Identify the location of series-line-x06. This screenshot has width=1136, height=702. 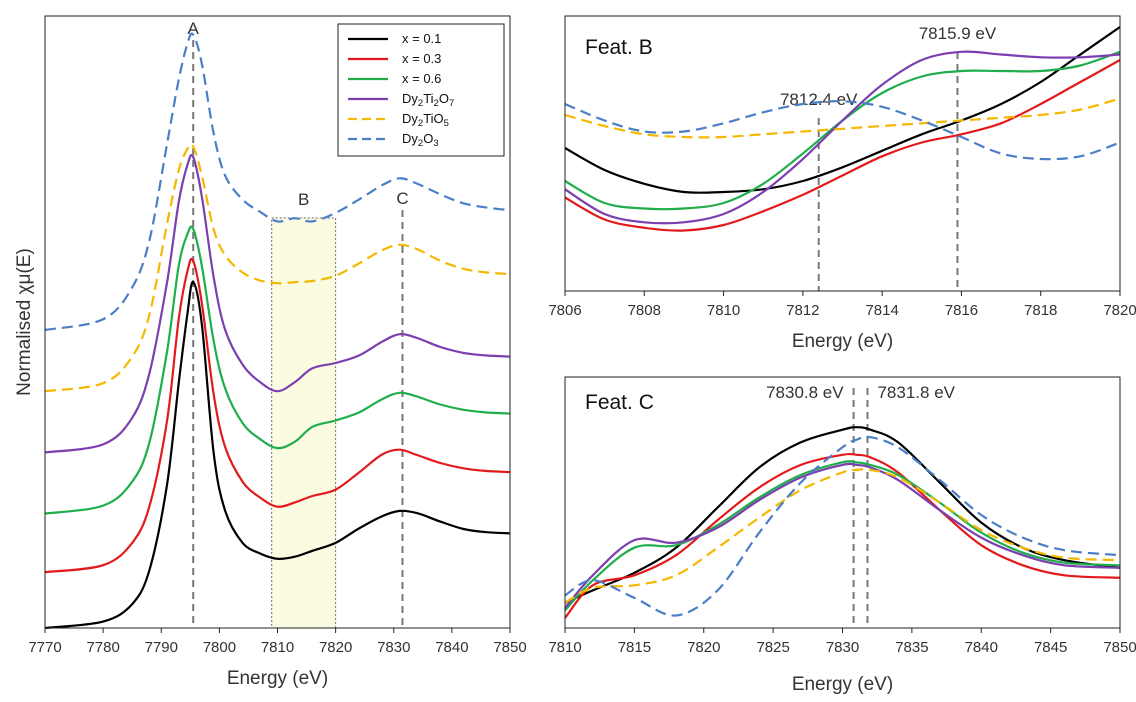
(842, 536).